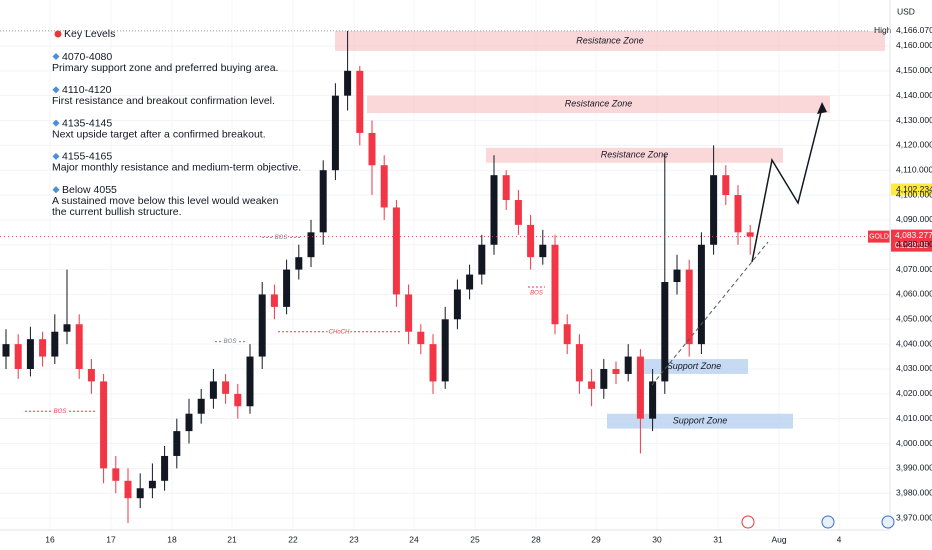  Describe the element at coordinates (914, 45) in the screenshot. I see `y-tick-label: 4,160.000` at that location.